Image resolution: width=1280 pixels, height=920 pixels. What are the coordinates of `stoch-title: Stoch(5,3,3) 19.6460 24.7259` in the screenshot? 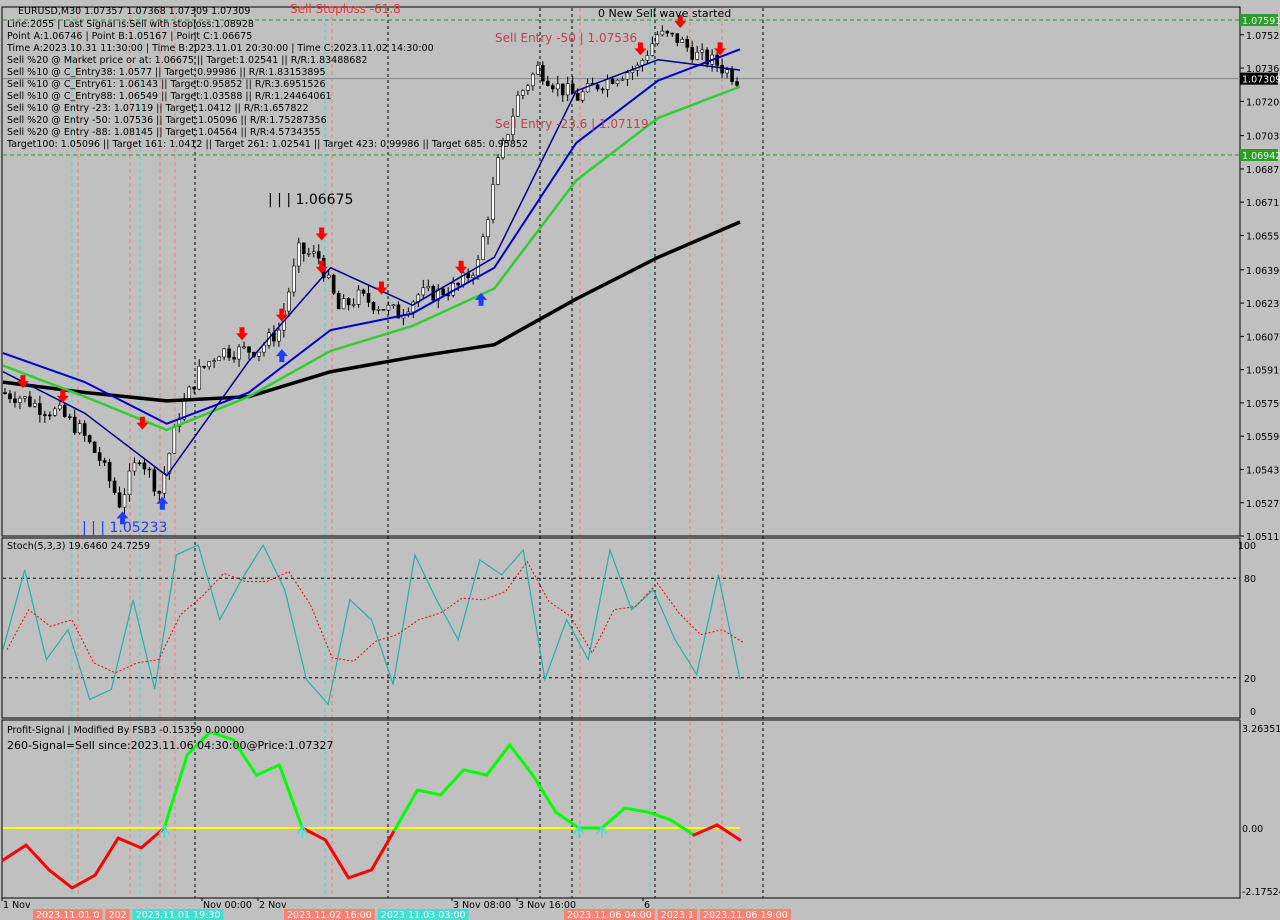 It's located at (78, 546).